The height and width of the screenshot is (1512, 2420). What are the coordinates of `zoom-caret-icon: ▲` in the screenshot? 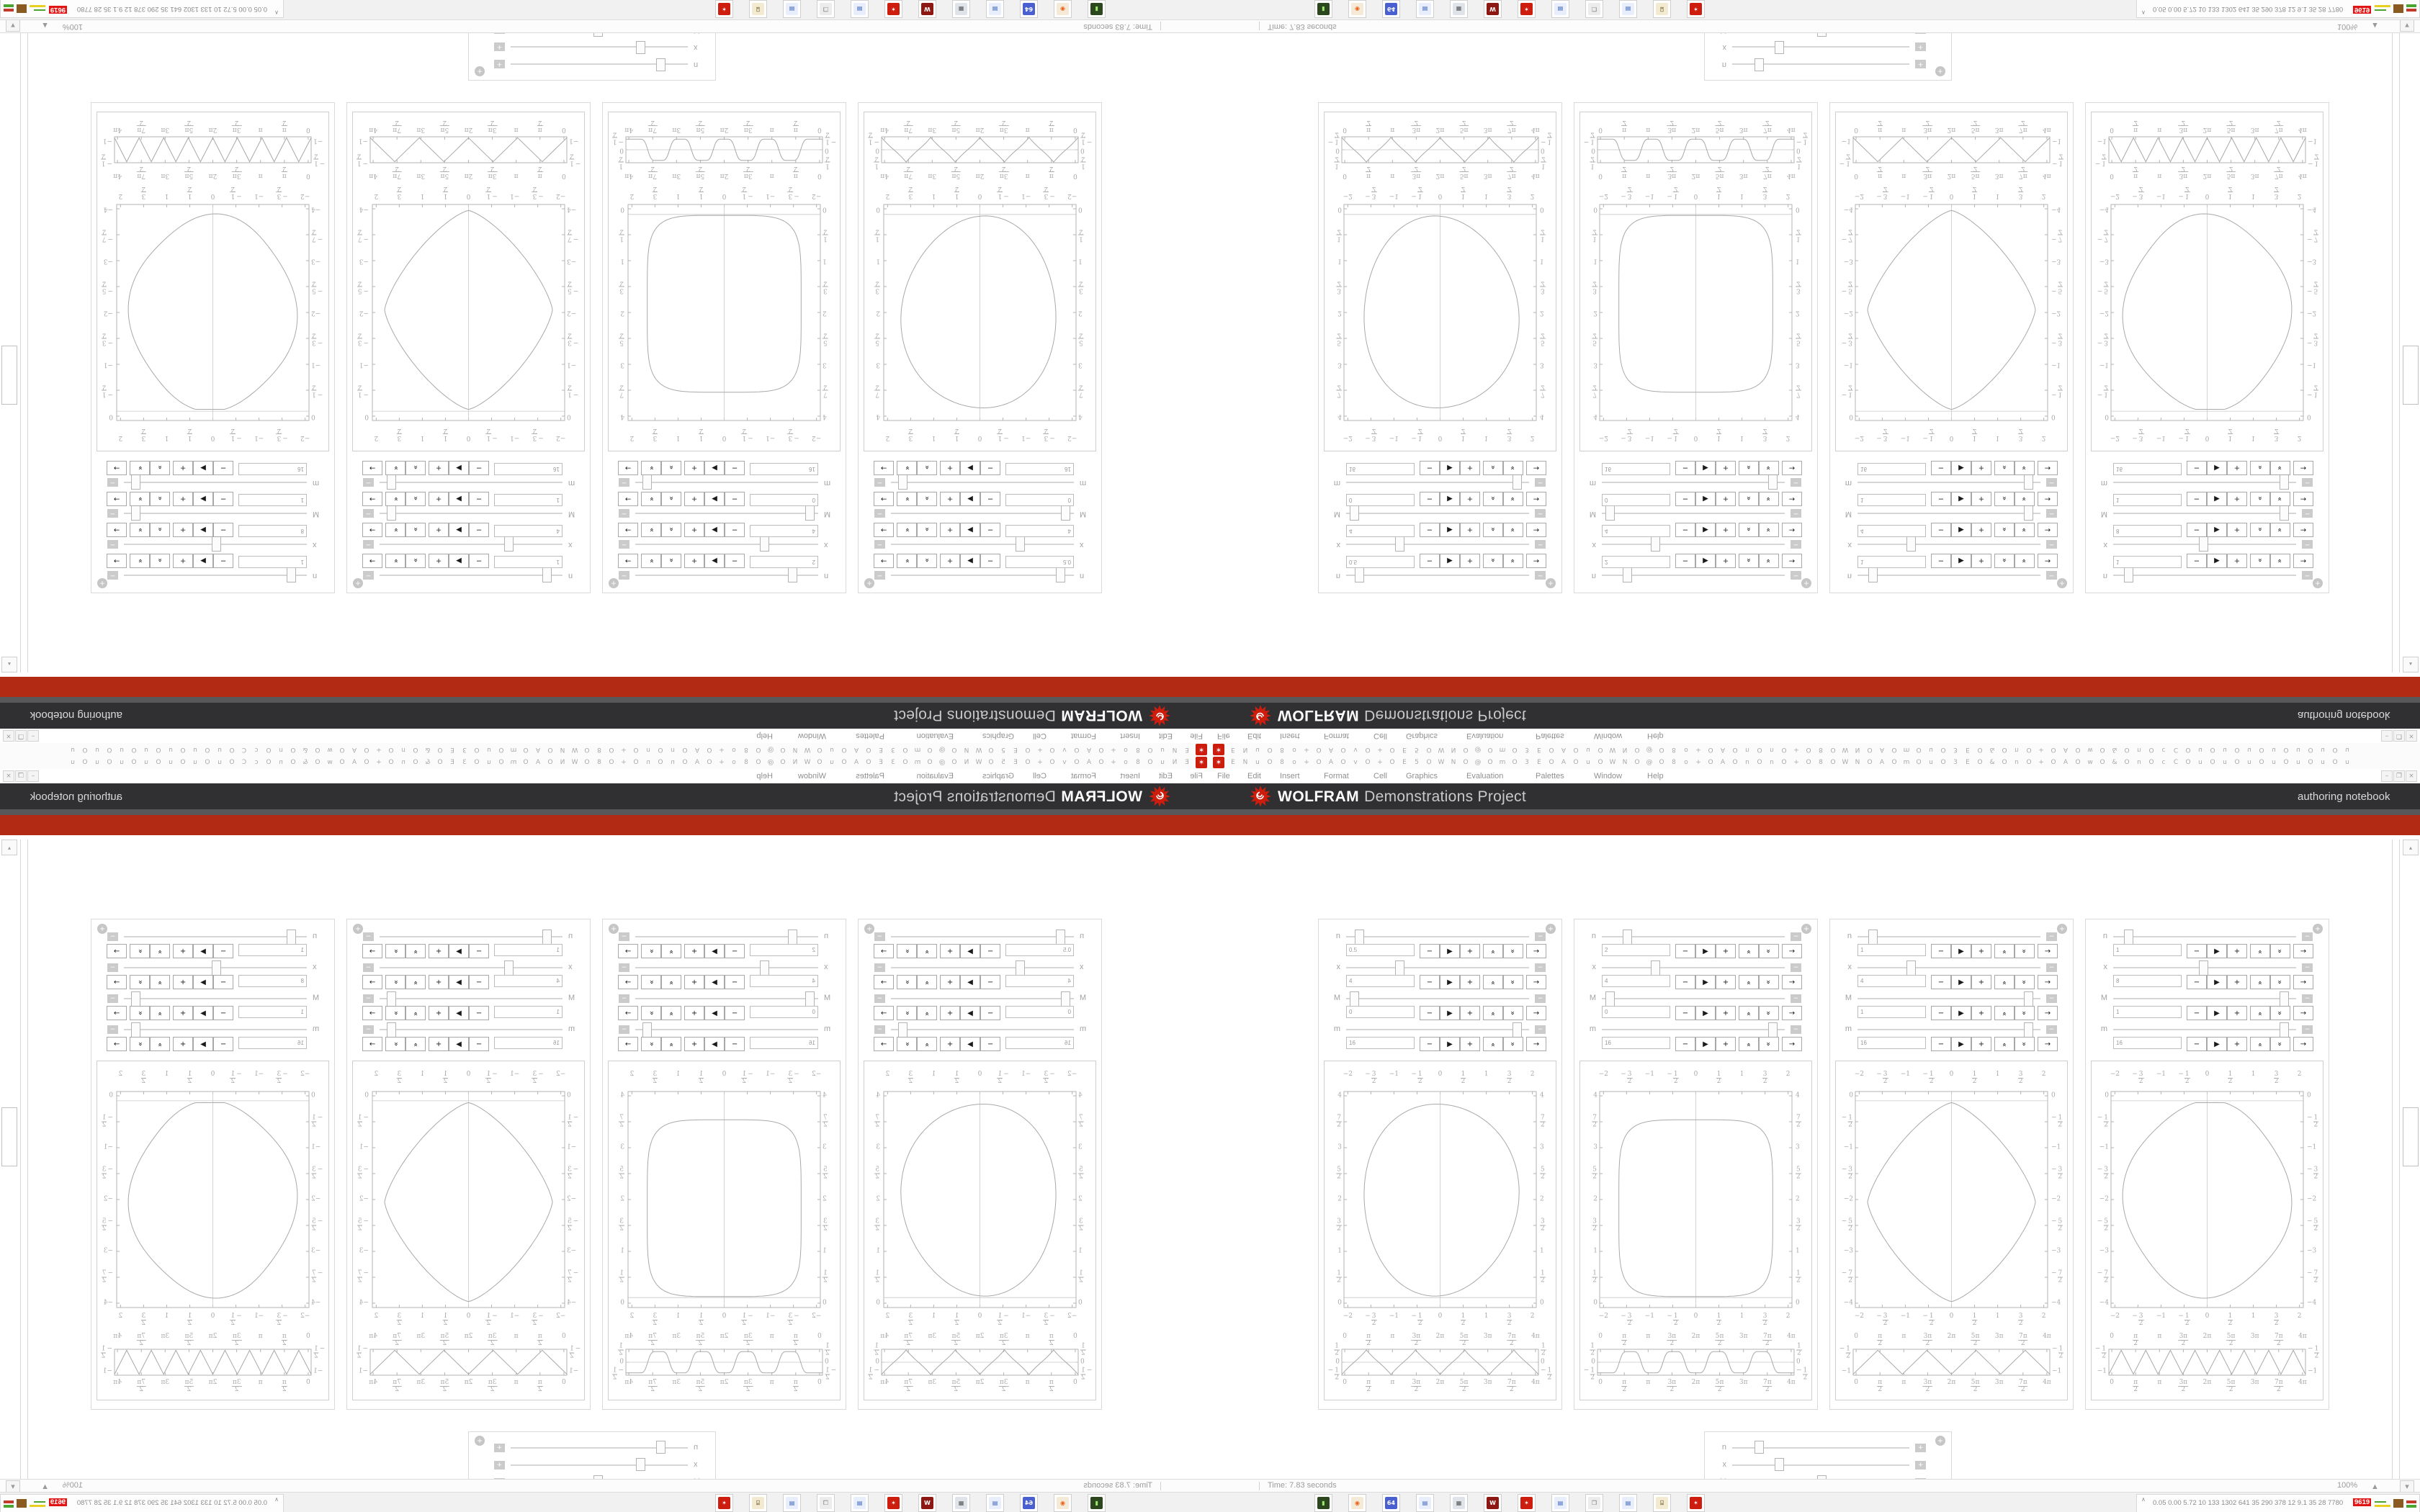 It's located at (45, 1486).